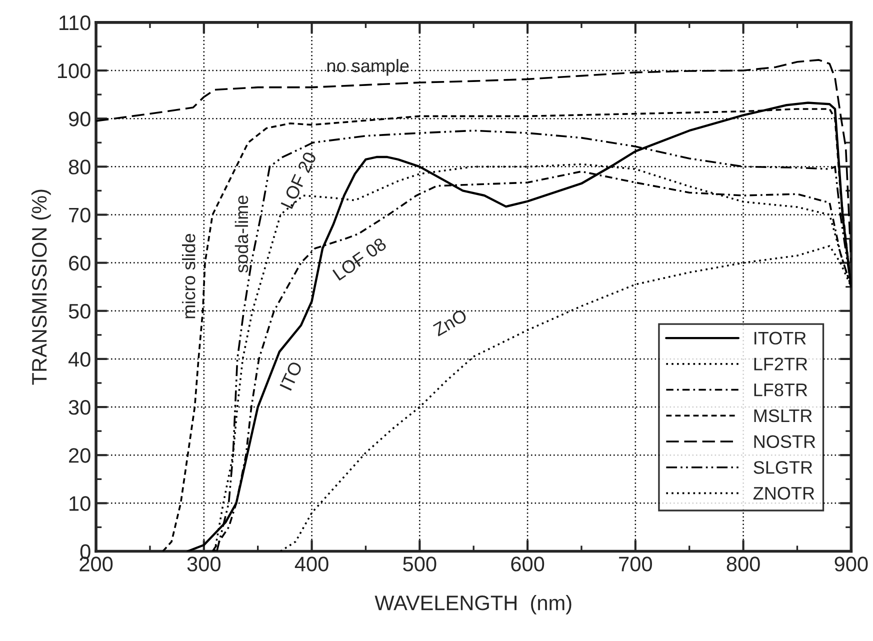  What do you see at coordinates (781, 389) in the screenshot?
I see `legend-label: LF8TR` at bounding box center [781, 389].